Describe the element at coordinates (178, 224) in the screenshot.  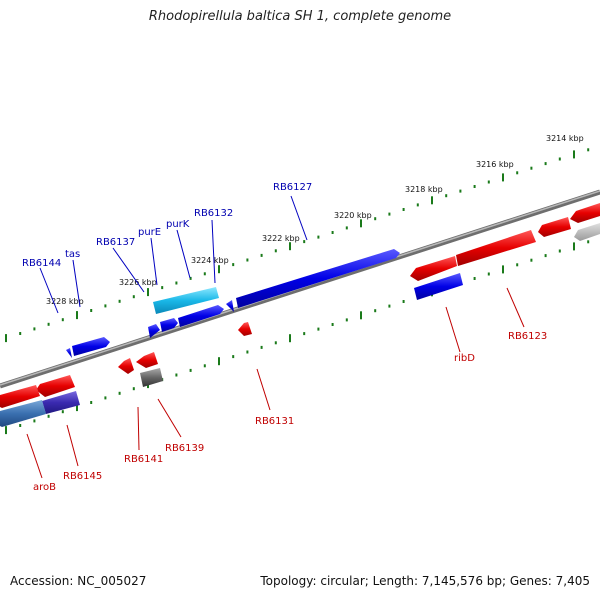
I see `label-purk: purK` at that location.